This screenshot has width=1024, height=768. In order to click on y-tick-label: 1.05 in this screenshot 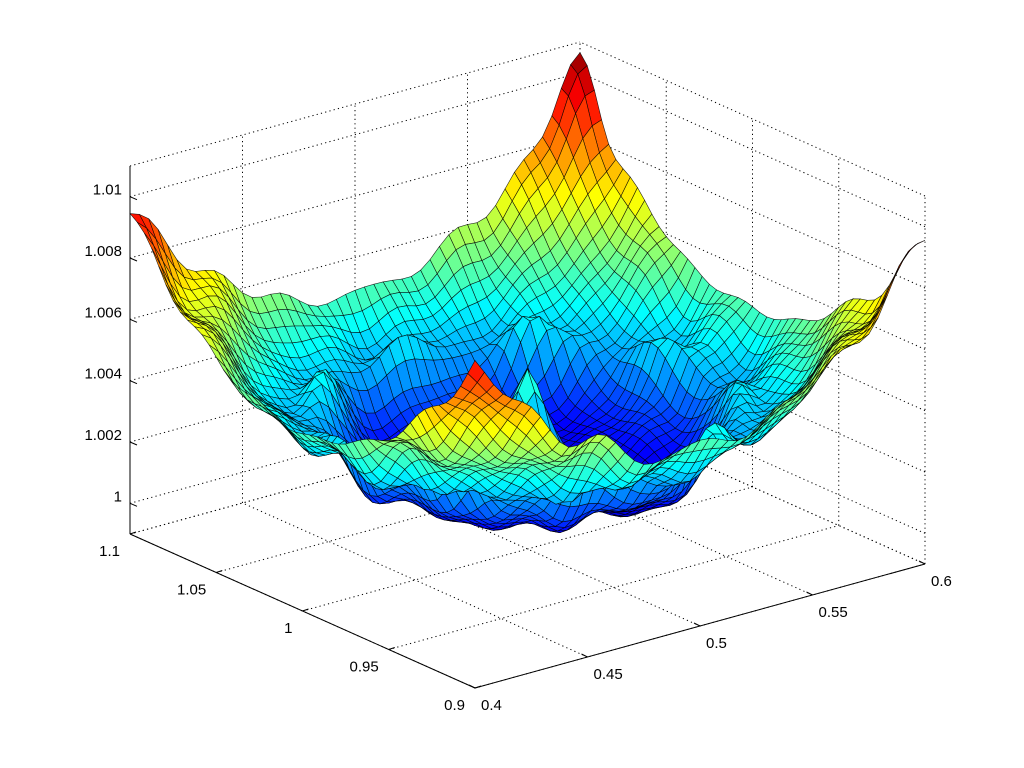, I will do `click(191, 590)`.